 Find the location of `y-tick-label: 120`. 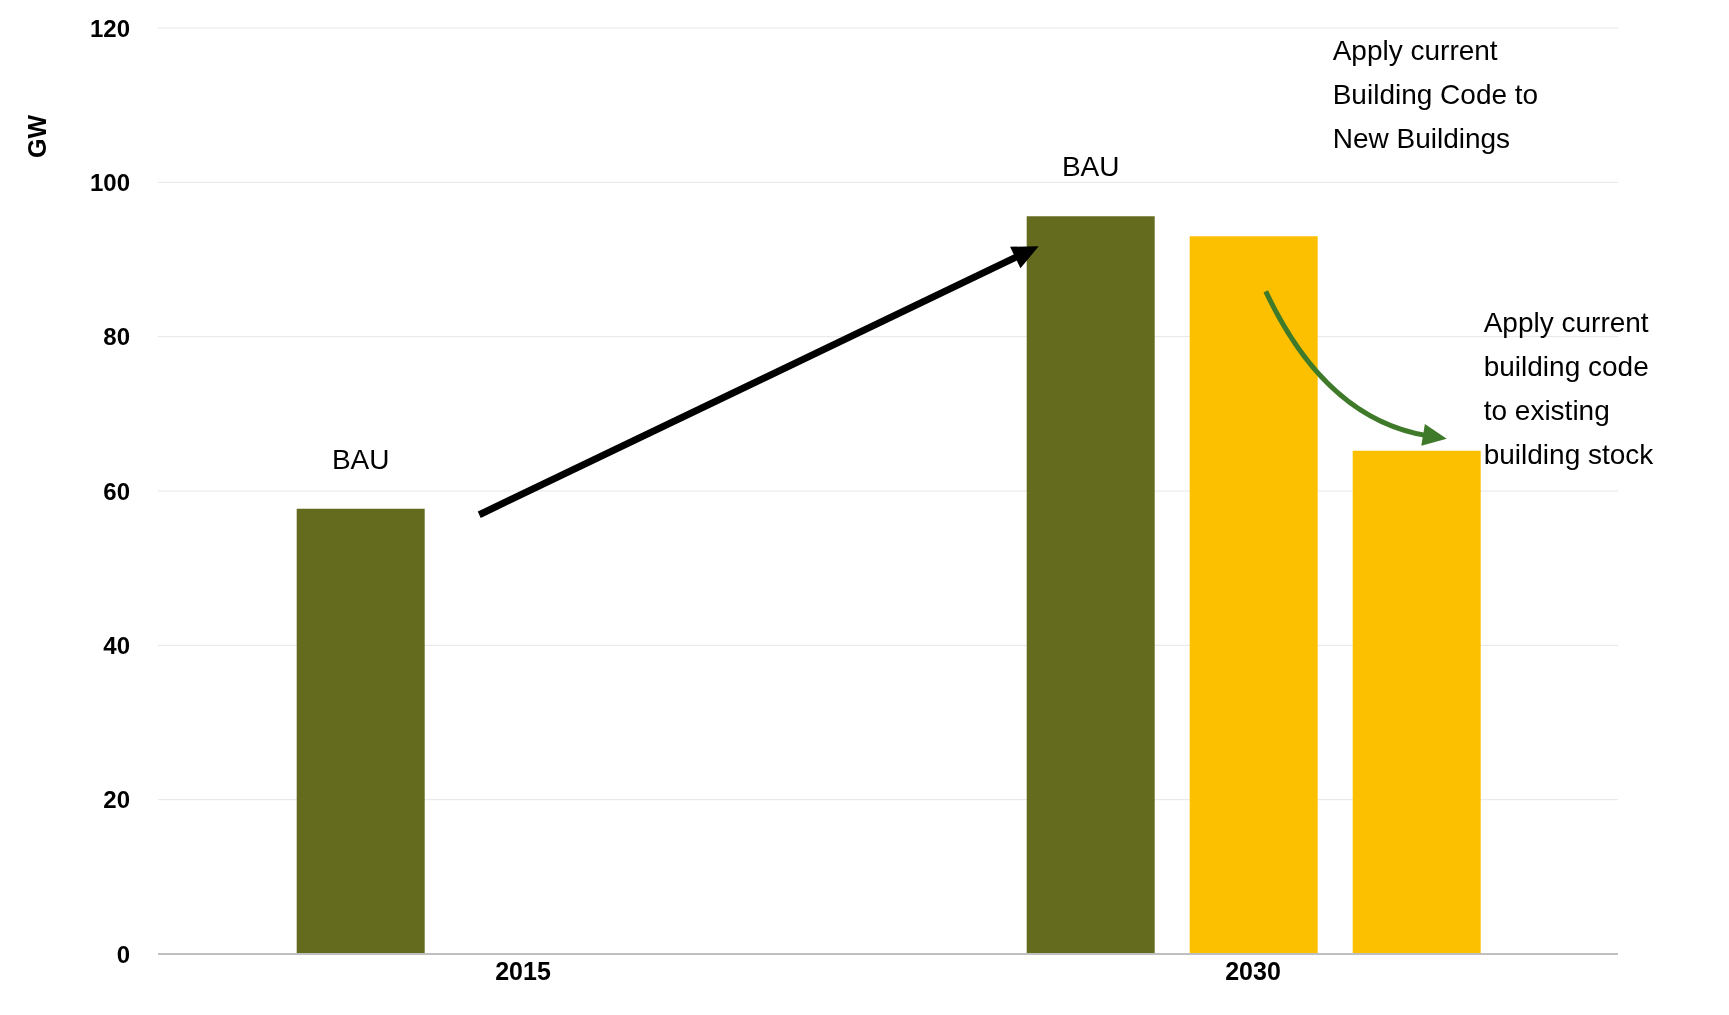

y-tick-label: 120 is located at coordinates (109, 28).